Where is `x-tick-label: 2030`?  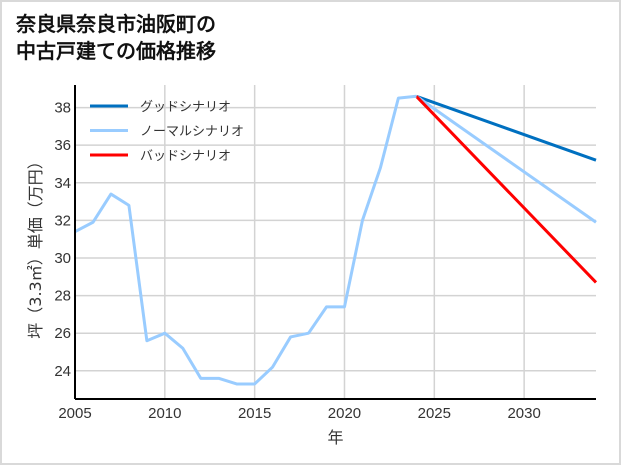 x-tick-label: 2030 is located at coordinates (523, 413).